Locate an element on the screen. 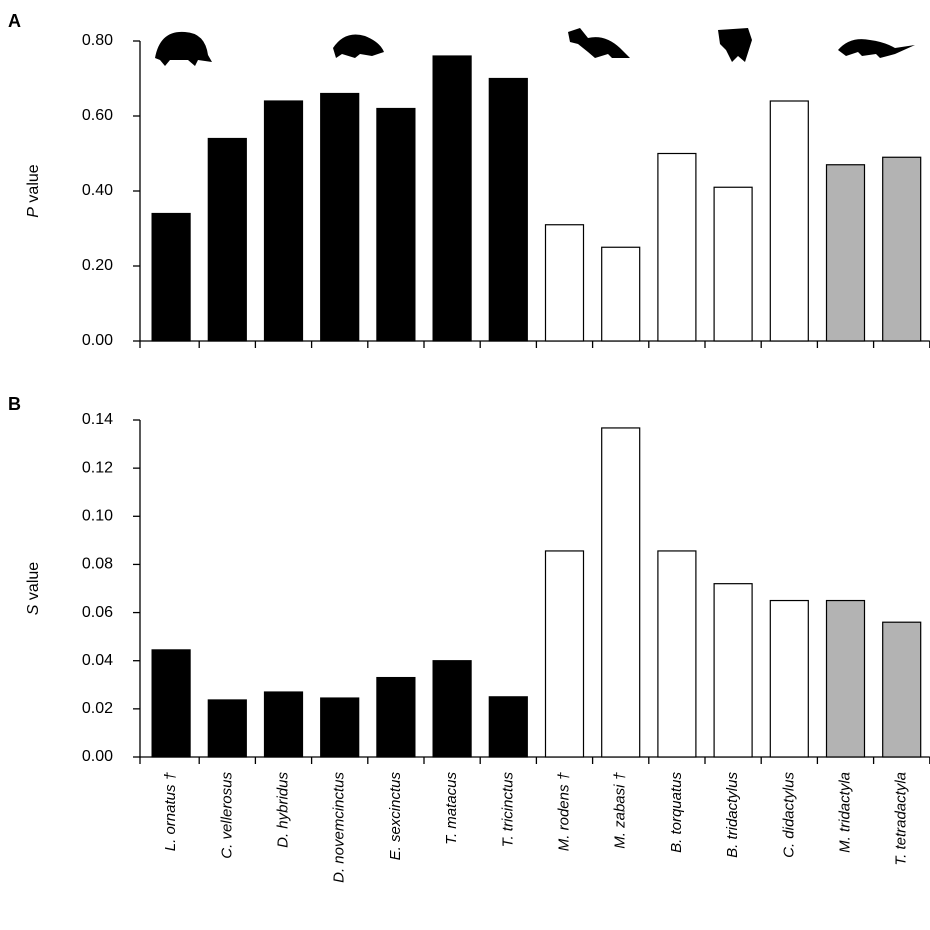 Image resolution: width=930 pixels, height=930 pixels. x-tick-label: C. vellerosus is located at coordinates (226, 815).